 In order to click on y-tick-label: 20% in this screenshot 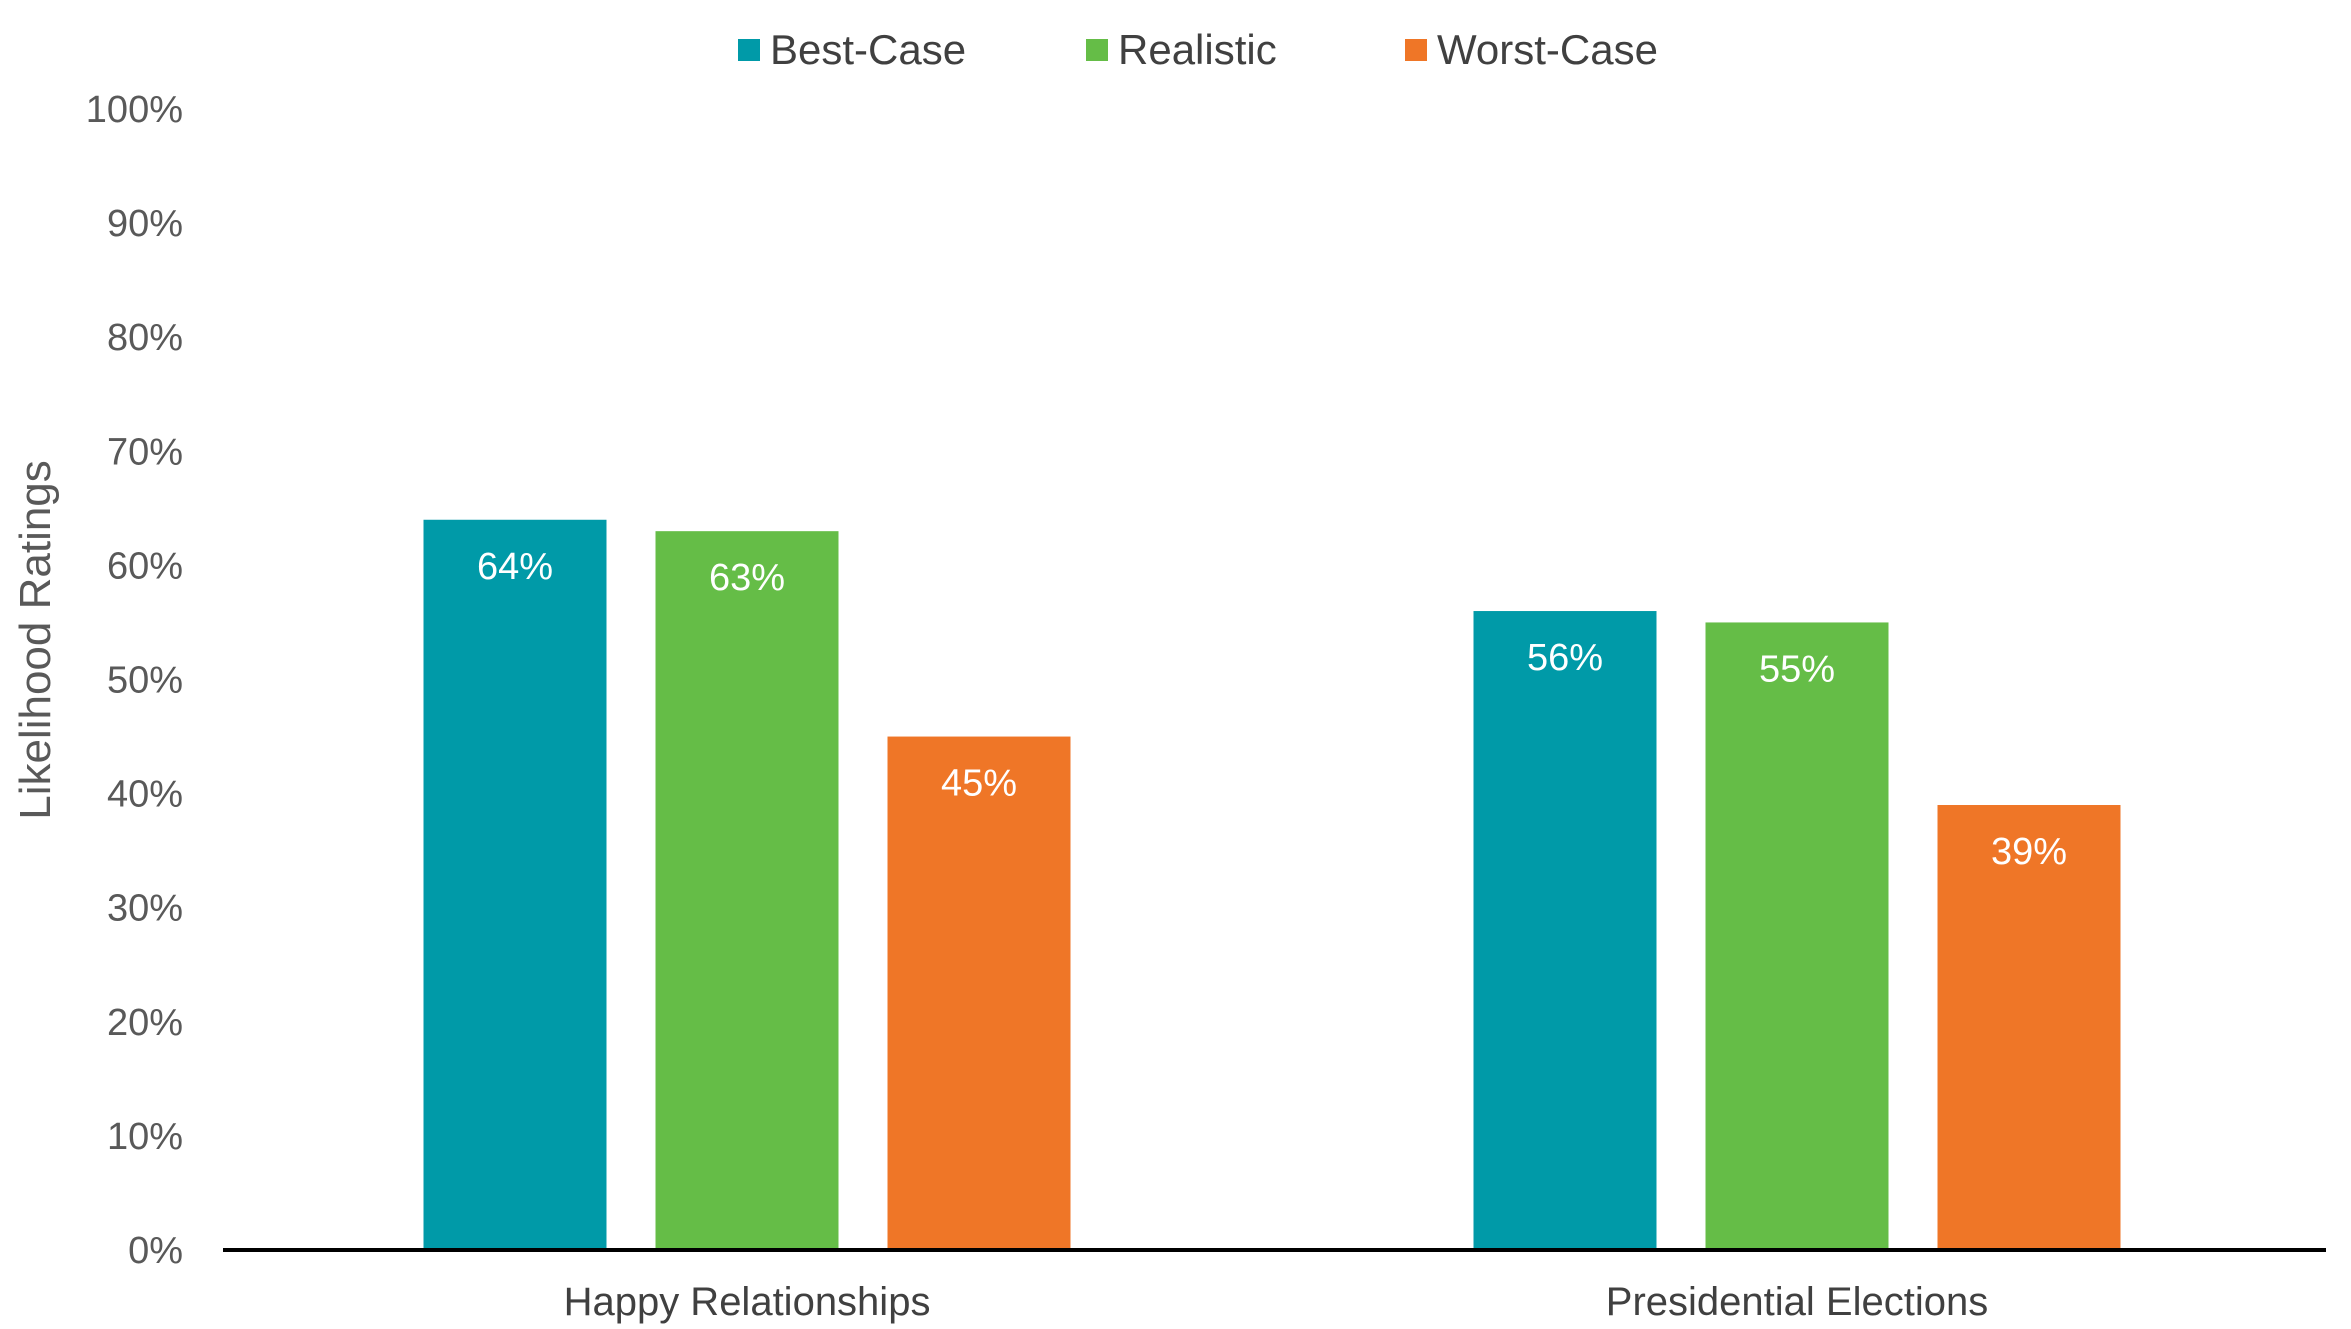, I will do `click(145, 1023)`.